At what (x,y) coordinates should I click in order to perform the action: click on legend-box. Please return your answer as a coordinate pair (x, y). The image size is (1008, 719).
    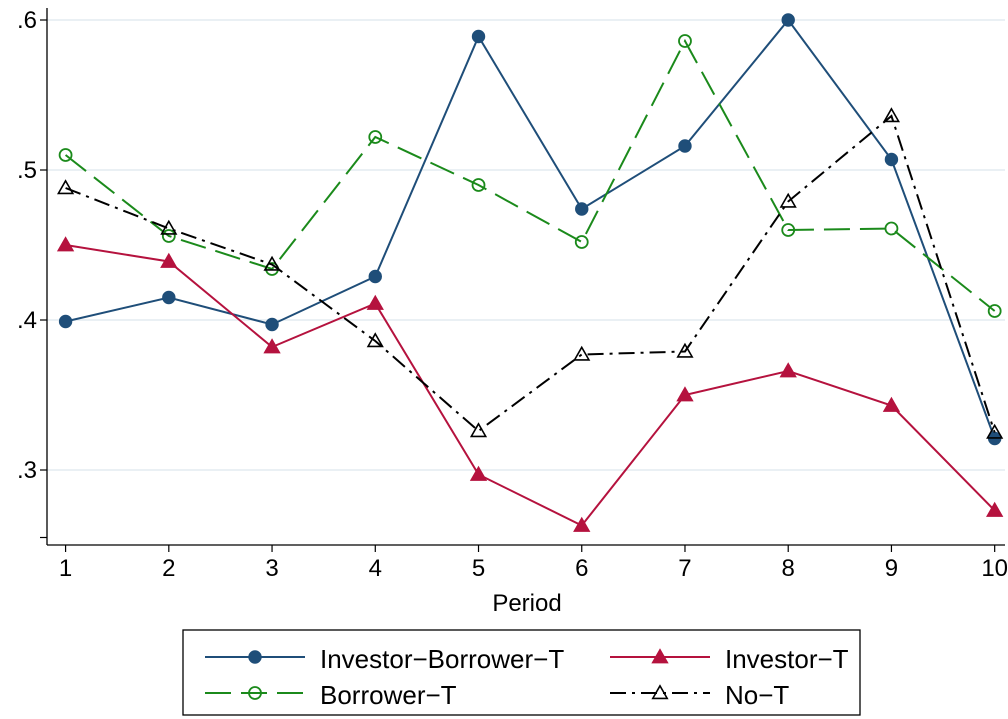
    Looking at the image, I should click on (521, 672).